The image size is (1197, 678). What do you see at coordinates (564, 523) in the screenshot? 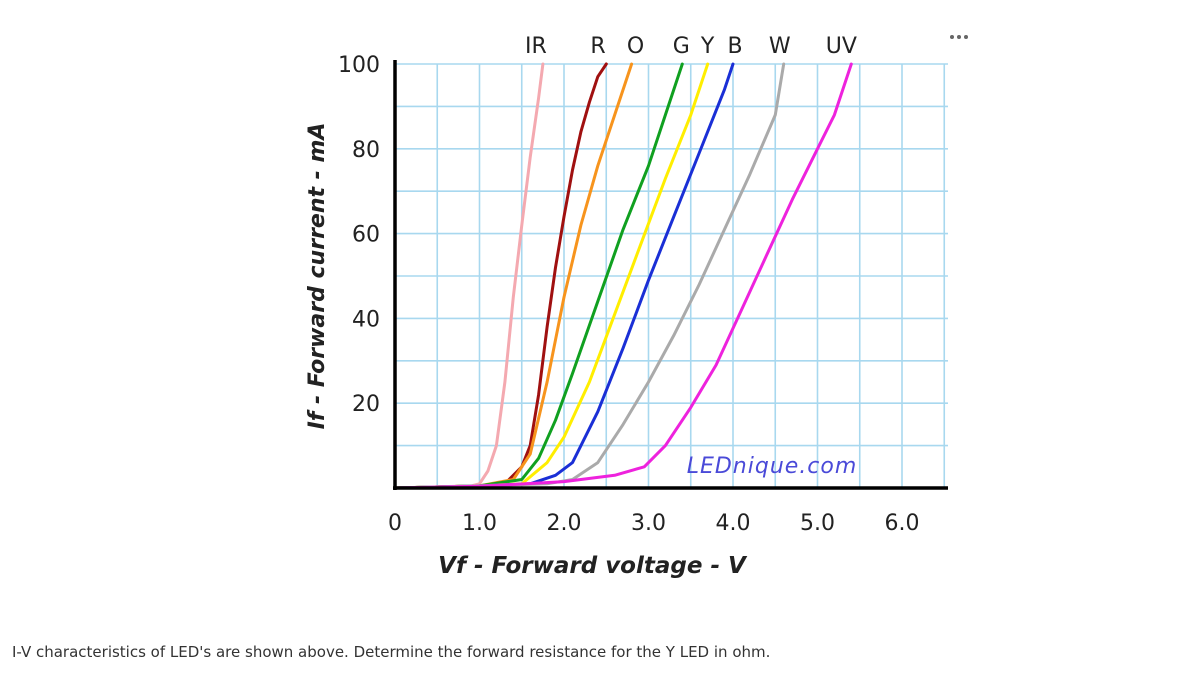
I see `x-tick-label: 2.0` at bounding box center [564, 523].